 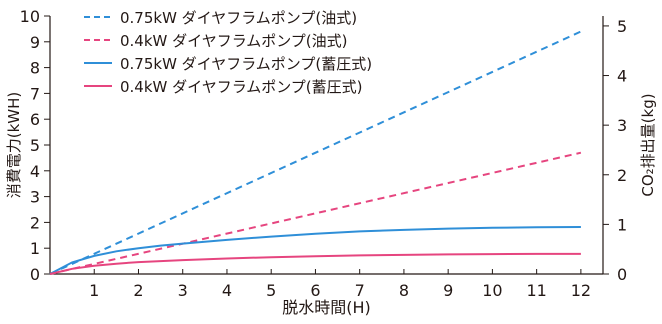 I want to click on y2-tick-label: 0, so click(x=622, y=274).